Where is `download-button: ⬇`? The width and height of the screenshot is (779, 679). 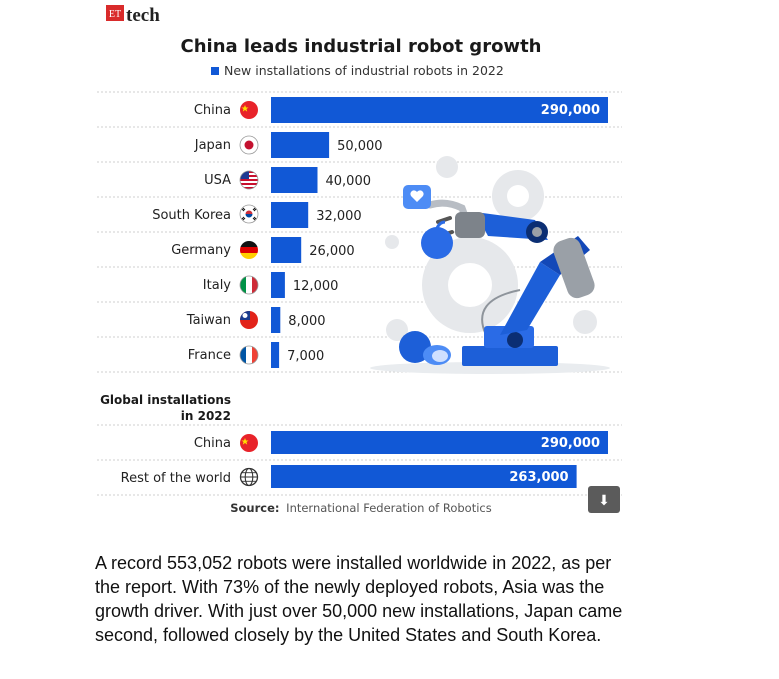
download-button: ⬇ is located at coordinates (604, 499).